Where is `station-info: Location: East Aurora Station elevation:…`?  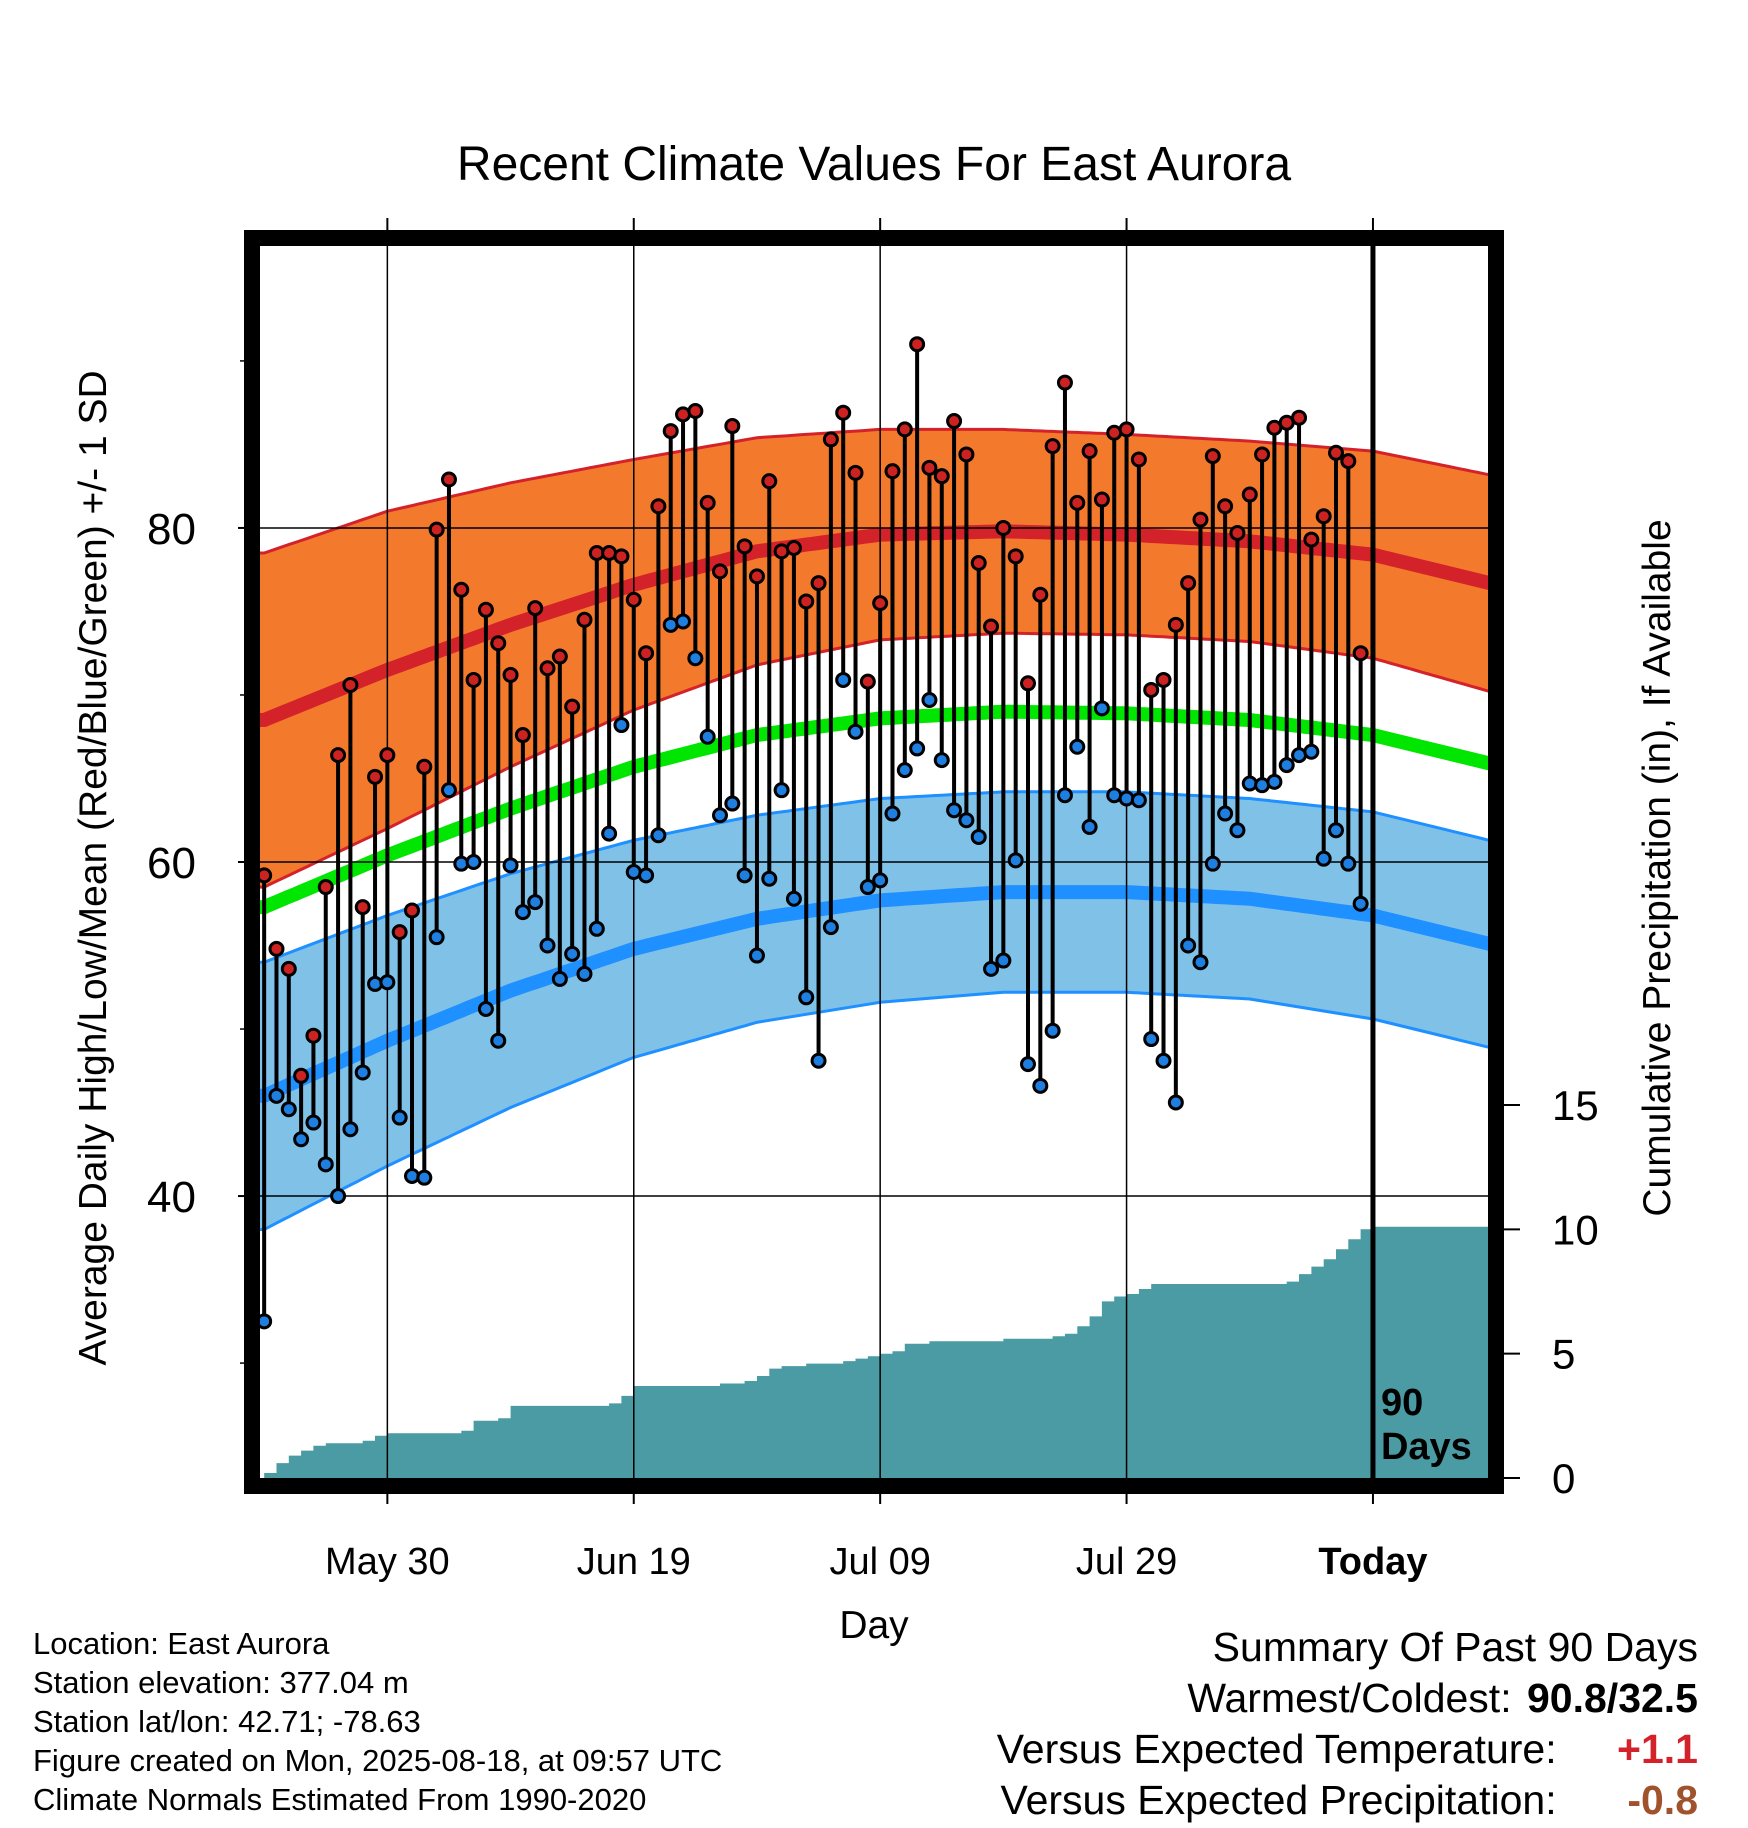
station-info: Location: East Aurora Station elevation:… is located at coordinates (377, 1721).